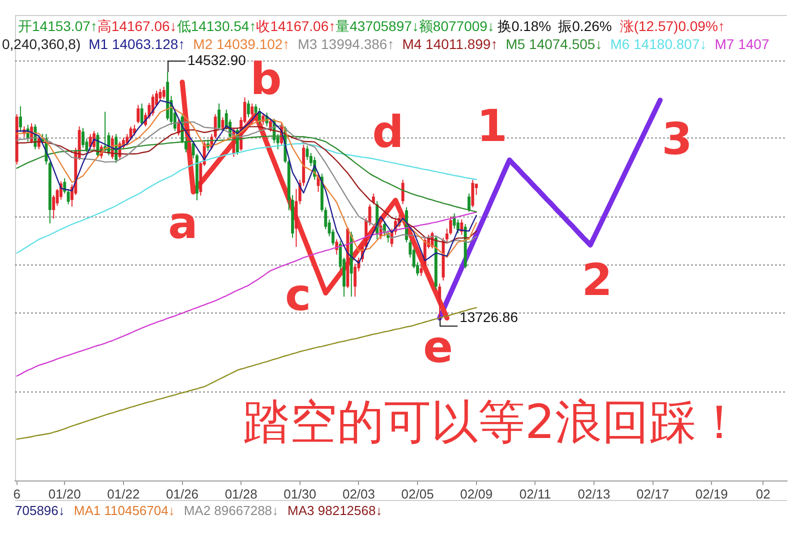 The image size is (803, 534). What do you see at coordinates (493, 422) in the screenshot?
I see `annotation: 踏空的可以等2浪回踩！` at bounding box center [493, 422].